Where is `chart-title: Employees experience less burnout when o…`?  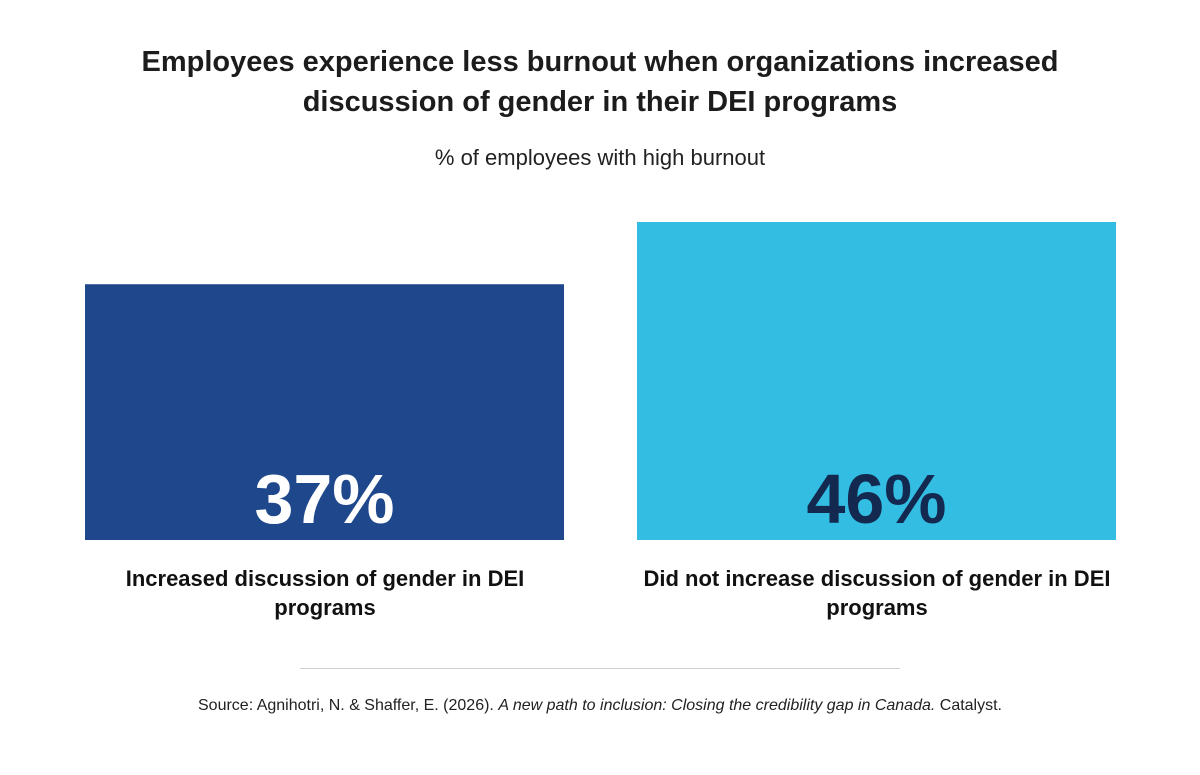
chart-title: Employees experience less burnout when o… is located at coordinates (600, 82).